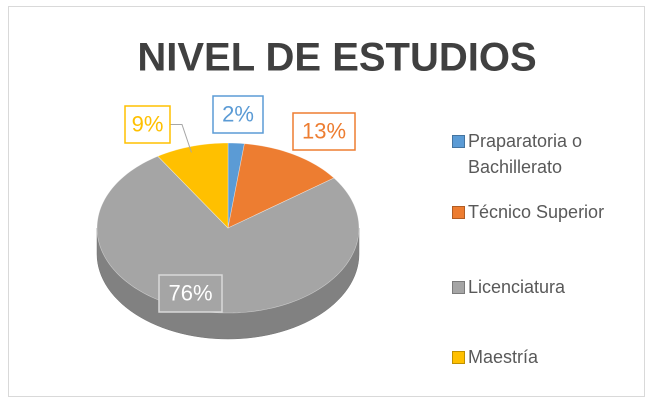 The width and height of the screenshot is (650, 403). Describe the element at coordinates (536, 212) in the screenshot. I see `legend-label: Técnico Superior` at that location.